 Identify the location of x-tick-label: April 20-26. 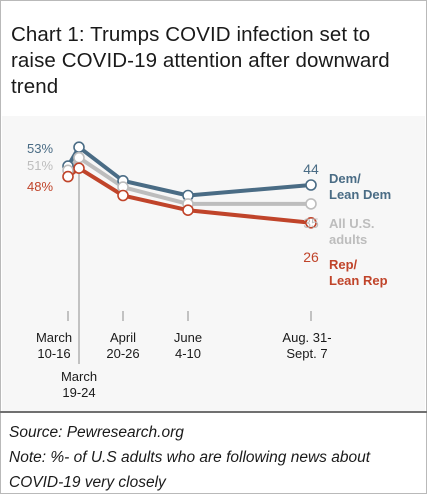
(122, 345).